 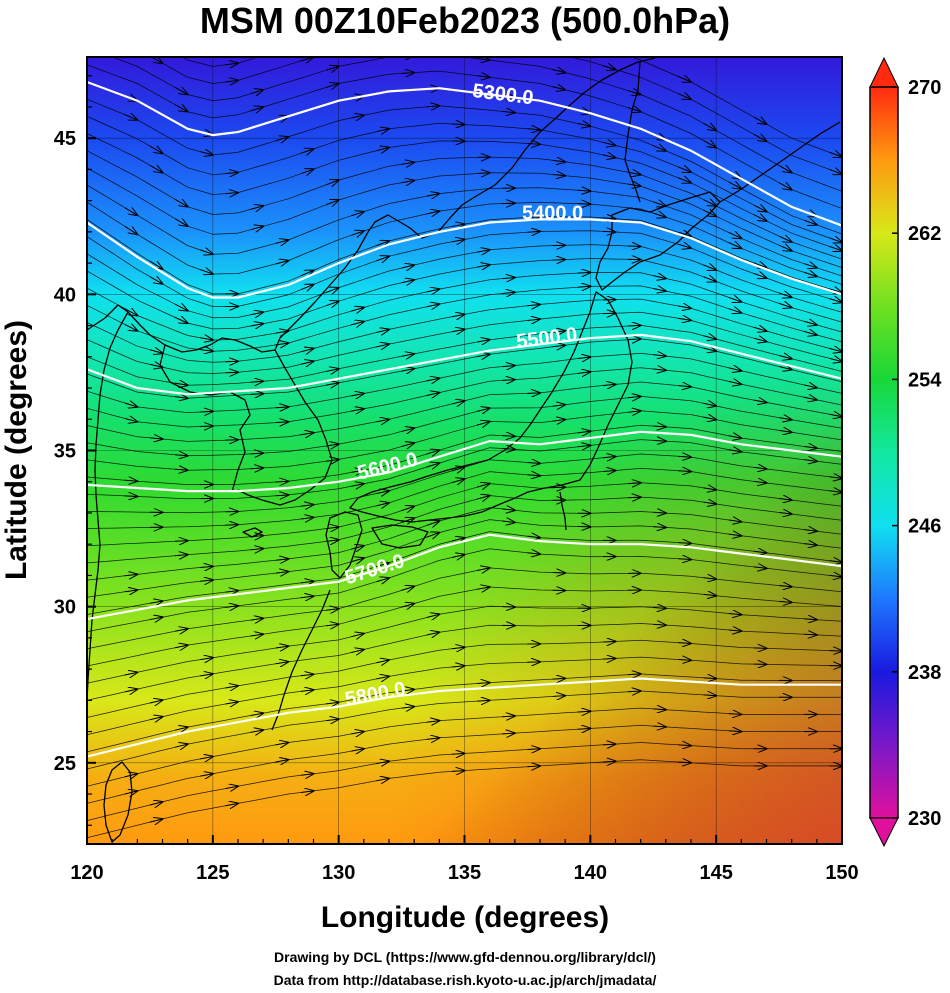 I want to click on x-tick-label: 135, so click(x=464, y=873).